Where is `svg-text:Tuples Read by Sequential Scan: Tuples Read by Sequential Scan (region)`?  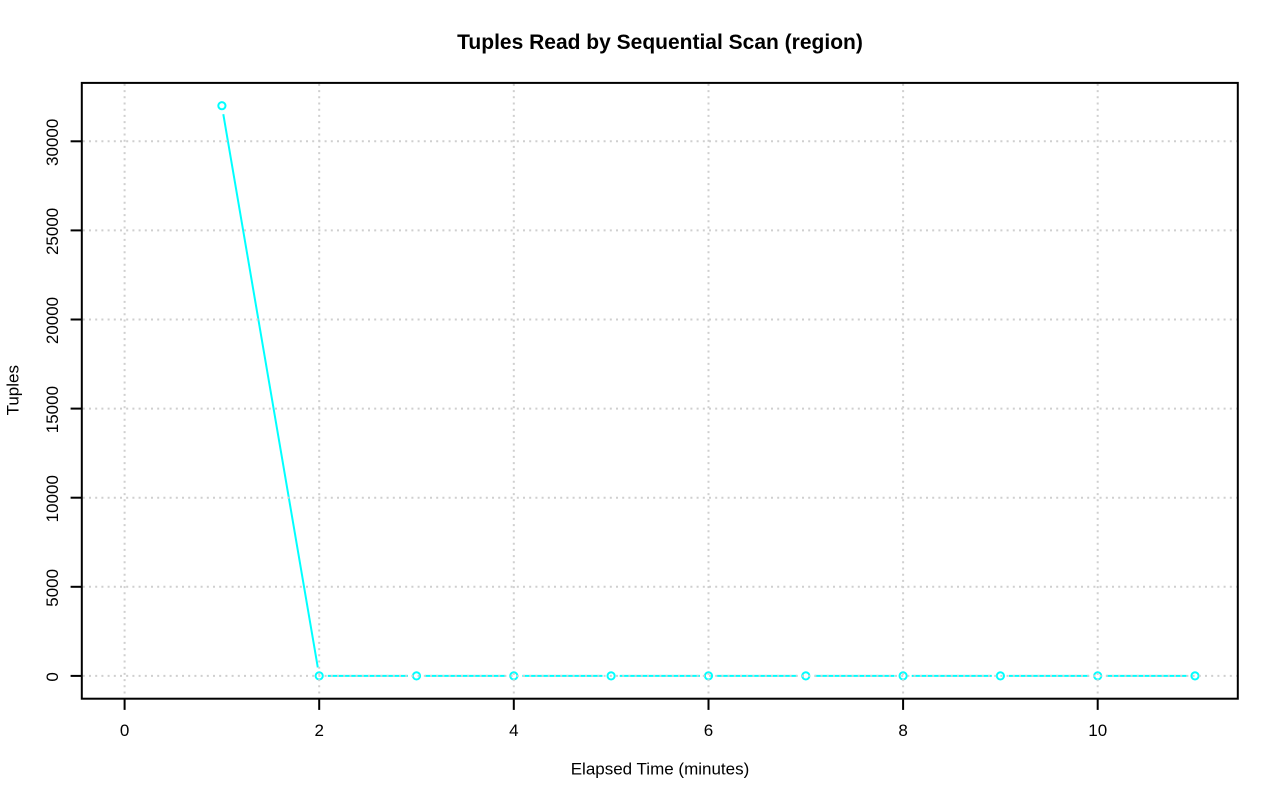
svg-text:Tuples Read by Sequential Scan: Tuples Read by Sequential Scan (region) is located at coordinates (660, 42).